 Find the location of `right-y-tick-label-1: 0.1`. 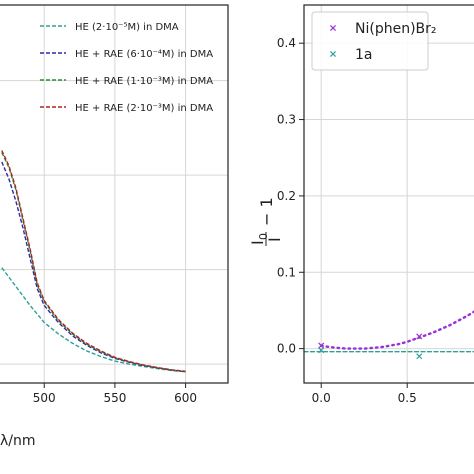

right-y-tick-label-1: 0.1 is located at coordinates (286, 272).